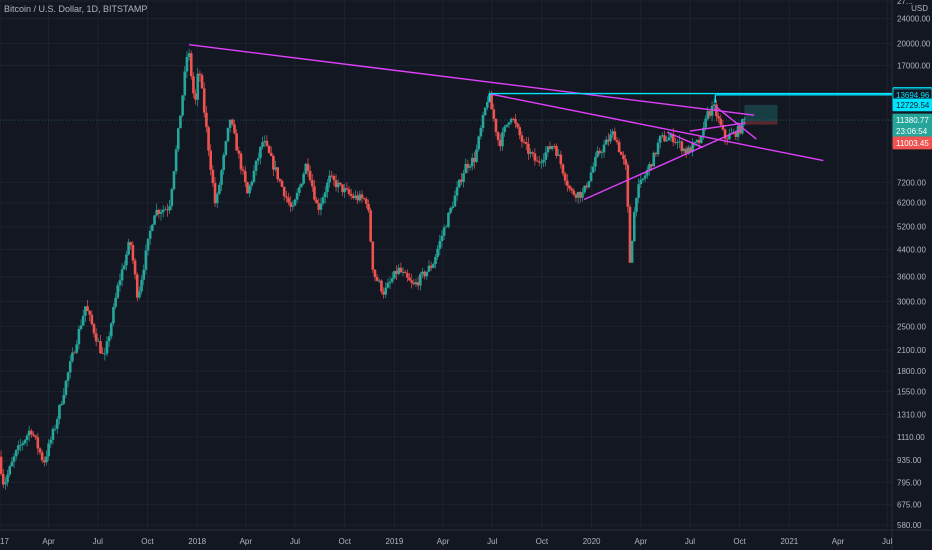  Describe the element at coordinates (911, 277) in the screenshot. I see `price-axis-tick-label: 3600.00` at that location.